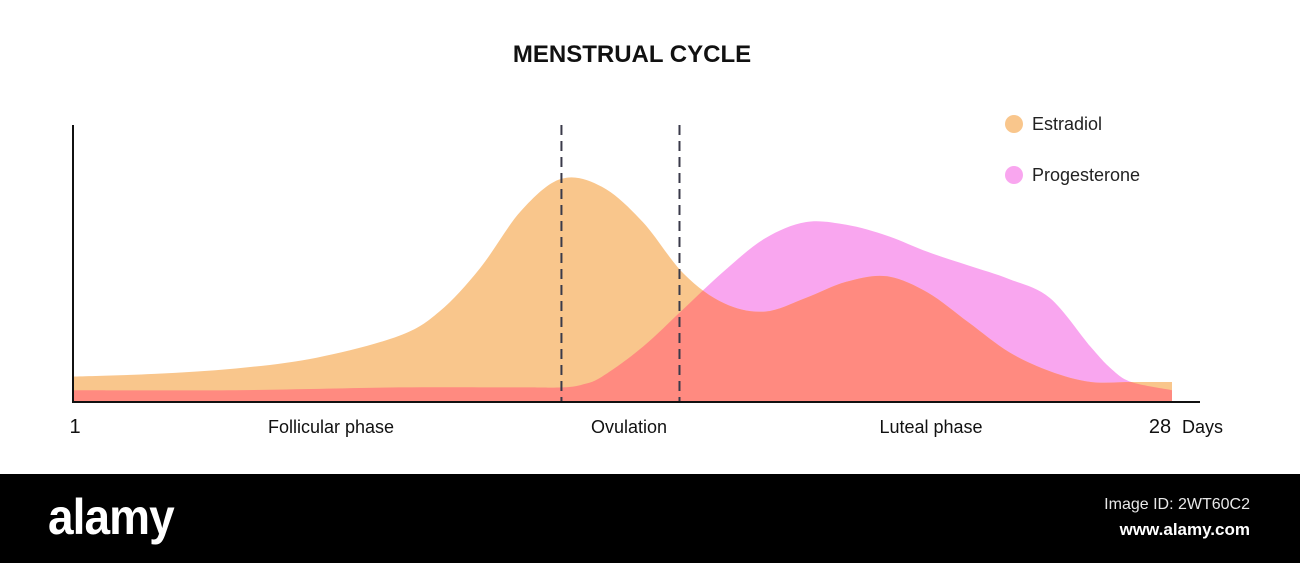  What do you see at coordinates (1067, 124) in the screenshot?
I see `legend-label-estradiol: Estradiol` at bounding box center [1067, 124].